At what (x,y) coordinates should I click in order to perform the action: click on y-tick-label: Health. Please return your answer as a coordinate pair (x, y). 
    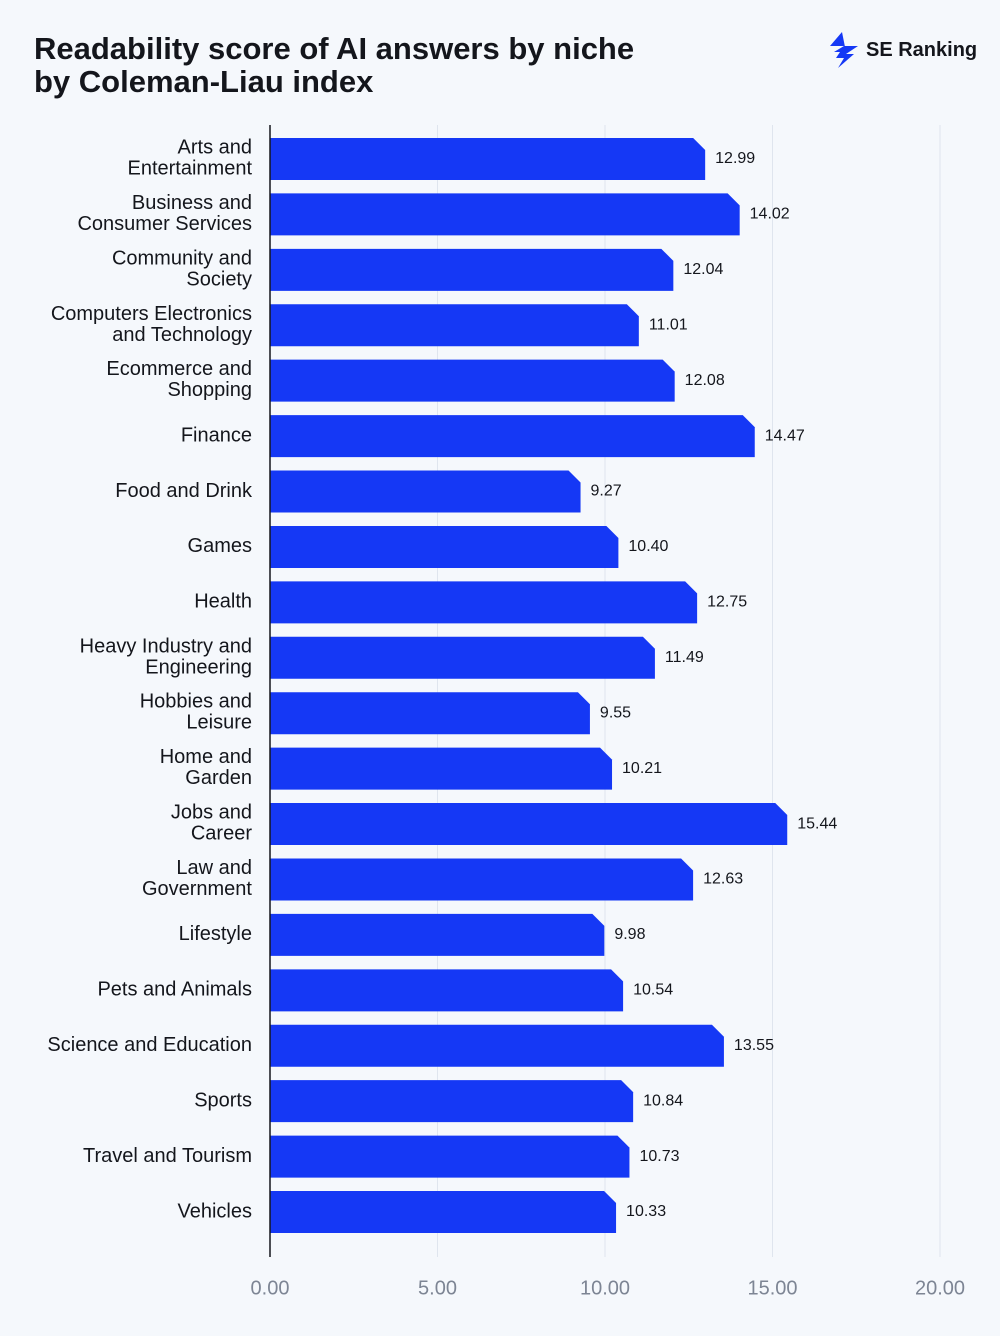
    Looking at the image, I should click on (223, 602).